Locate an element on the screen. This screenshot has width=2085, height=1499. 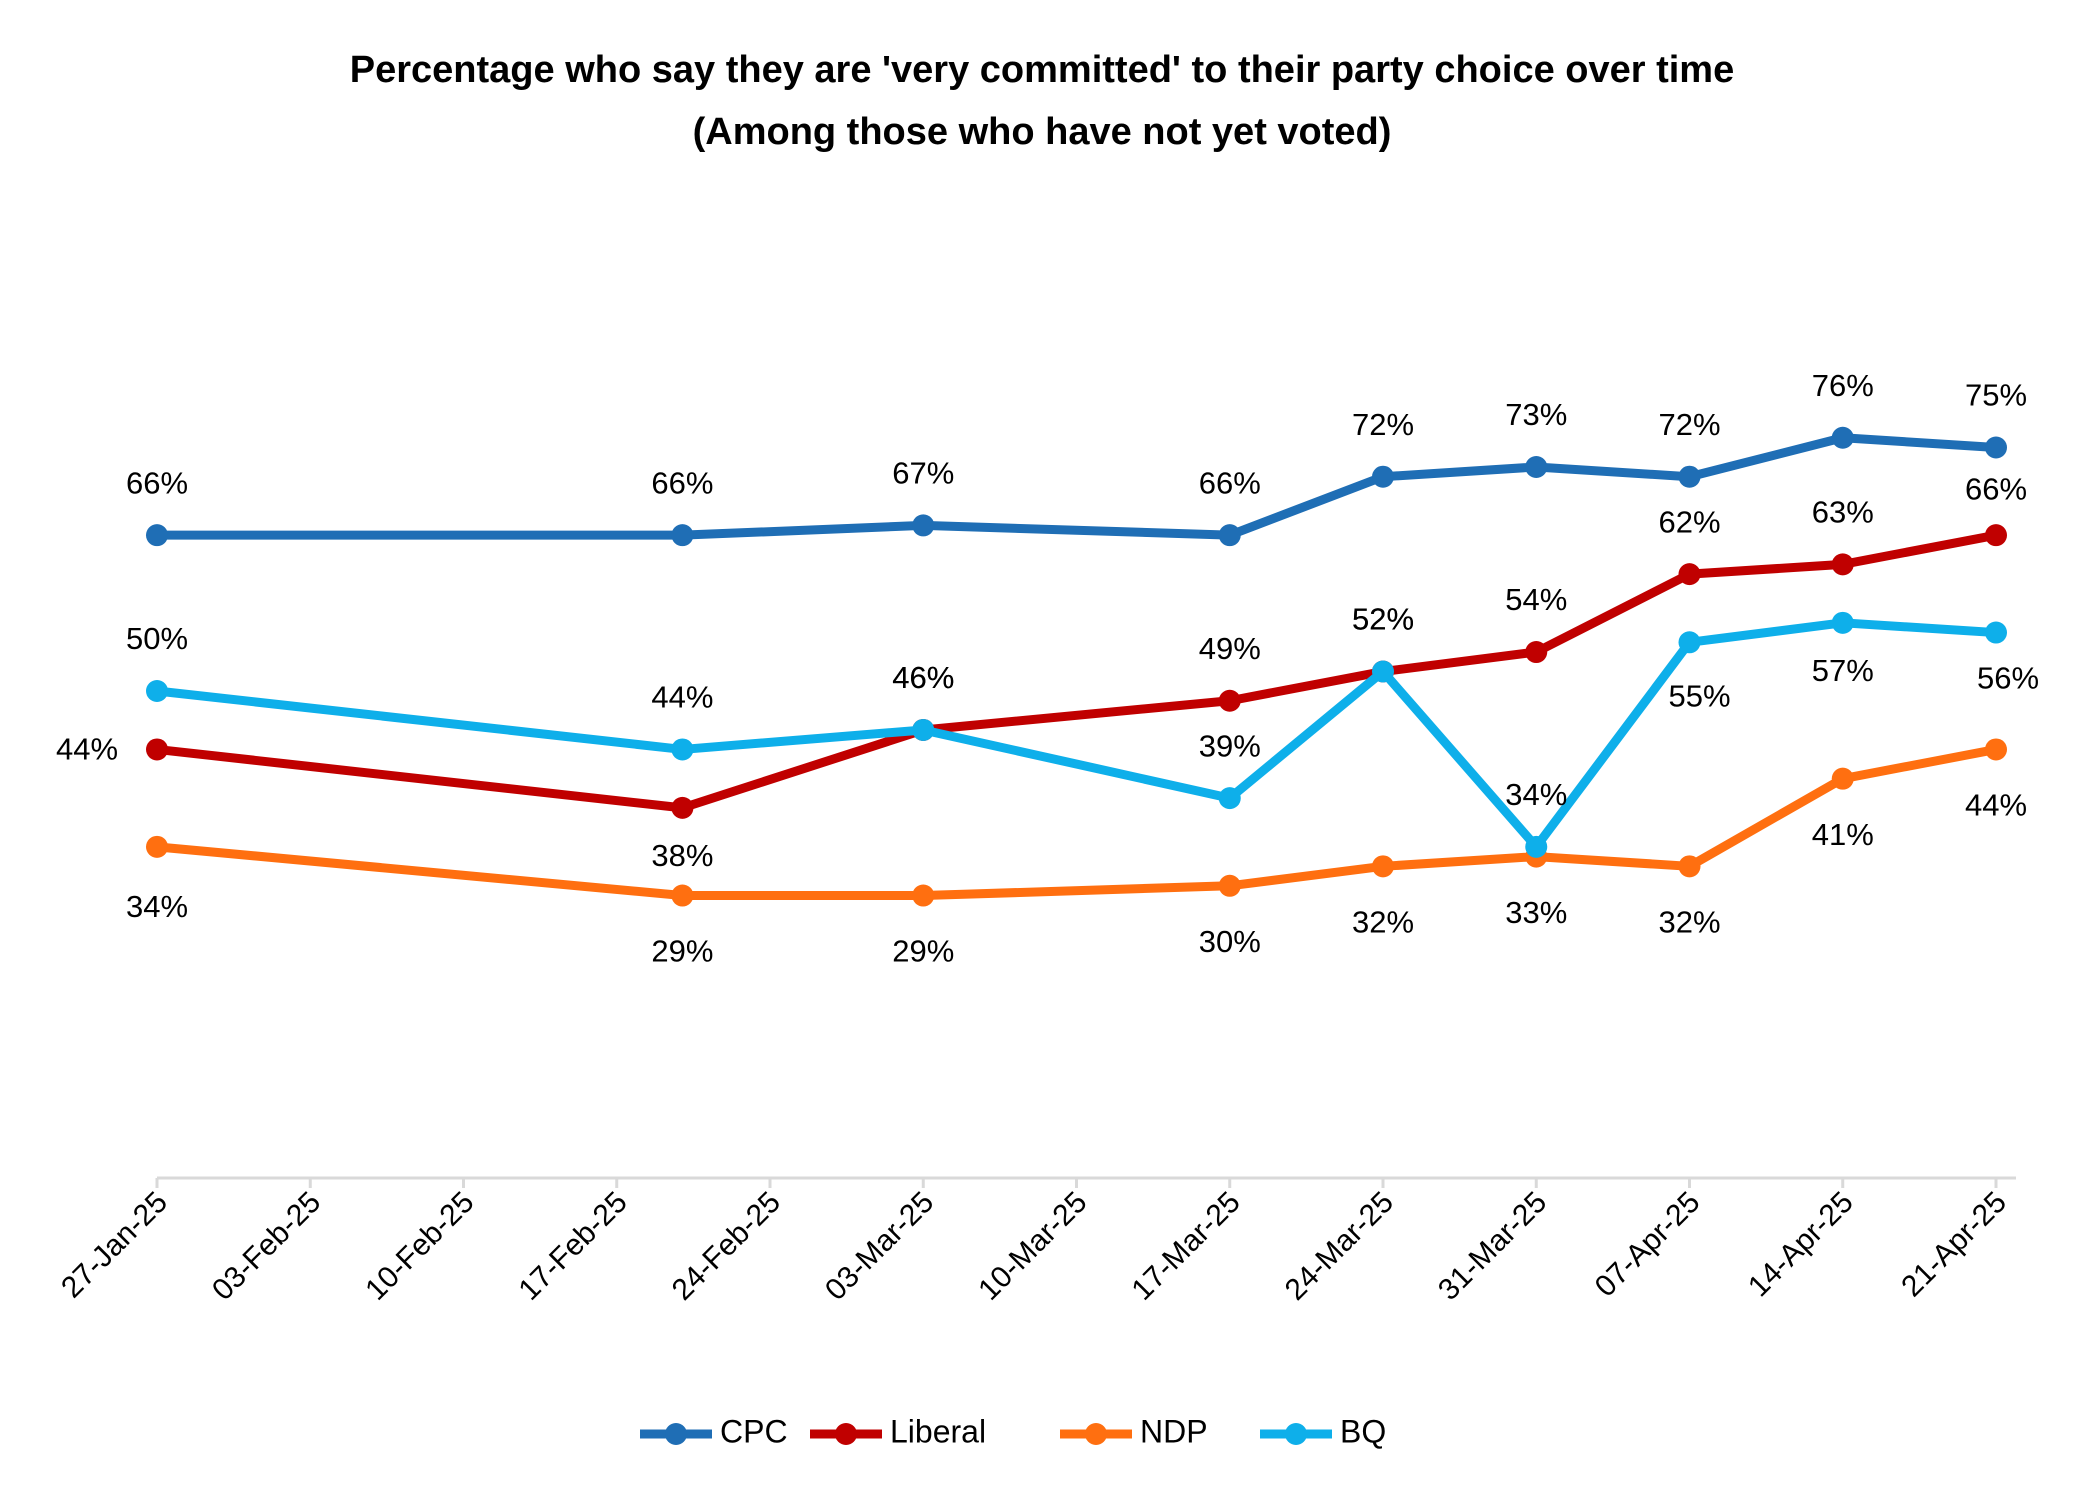
data-label-ndp: 30% is located at coordinates (1230, 941).